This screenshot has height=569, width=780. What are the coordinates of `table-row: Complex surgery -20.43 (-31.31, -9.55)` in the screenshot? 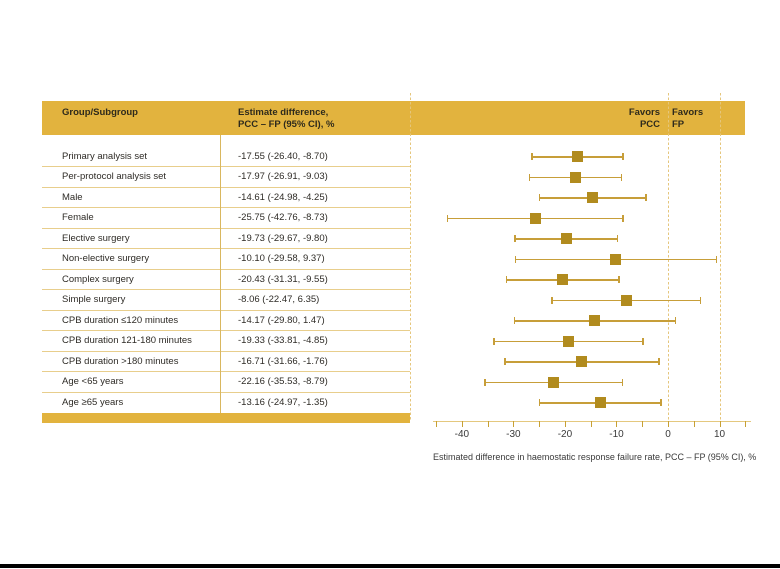 It's located at (226, 280).